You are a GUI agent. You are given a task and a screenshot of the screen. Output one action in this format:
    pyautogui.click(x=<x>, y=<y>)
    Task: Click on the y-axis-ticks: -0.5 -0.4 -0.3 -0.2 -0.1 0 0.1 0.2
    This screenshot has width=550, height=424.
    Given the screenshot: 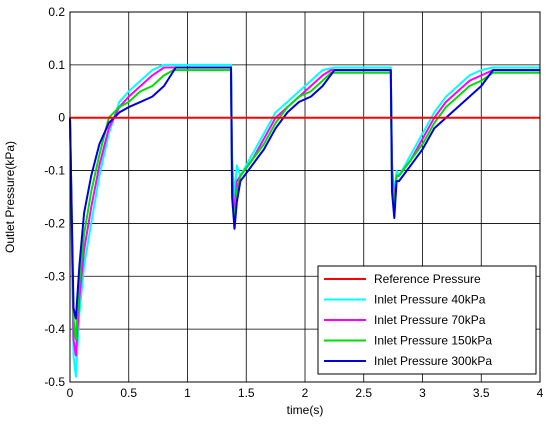 What is the action you would take?
    pyautogui.click(x=54, y=197)
    